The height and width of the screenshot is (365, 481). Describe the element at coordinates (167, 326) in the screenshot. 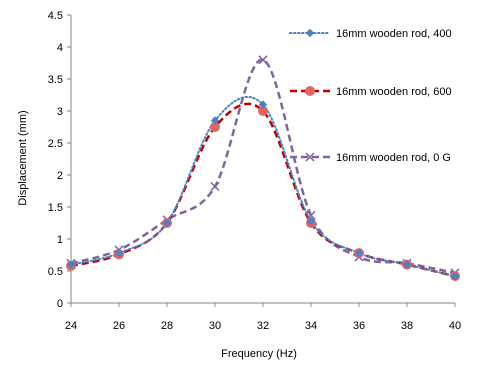

I see `x-tick-label: 28` at that location.